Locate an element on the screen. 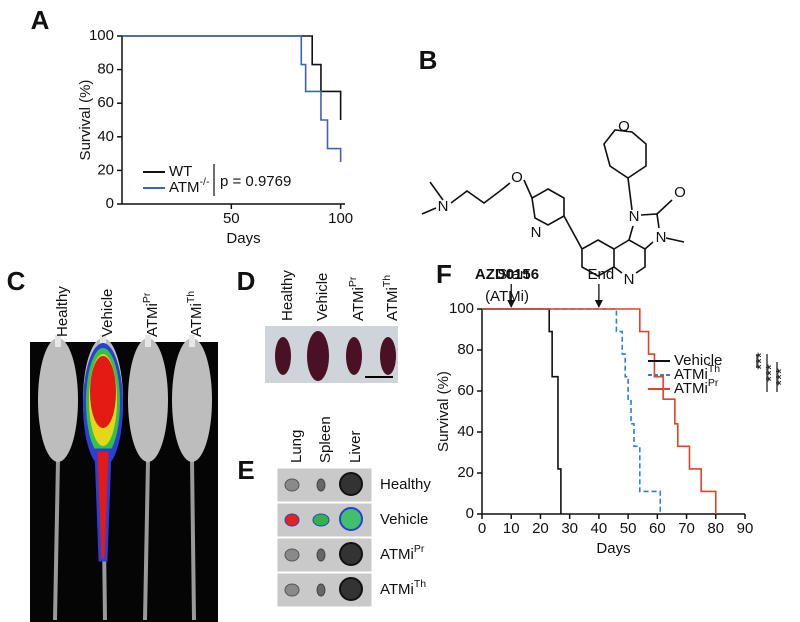 The image size is (800, 622). x-tick-label: 30 is located at coordinates (569, 528).